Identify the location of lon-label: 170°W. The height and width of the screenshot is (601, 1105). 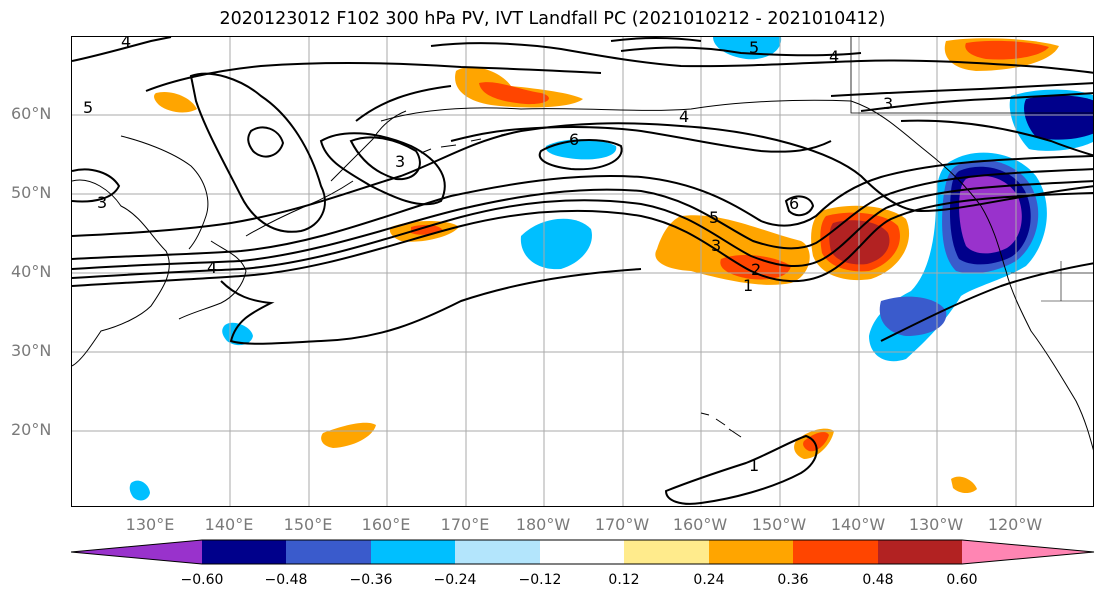
(622, 524).